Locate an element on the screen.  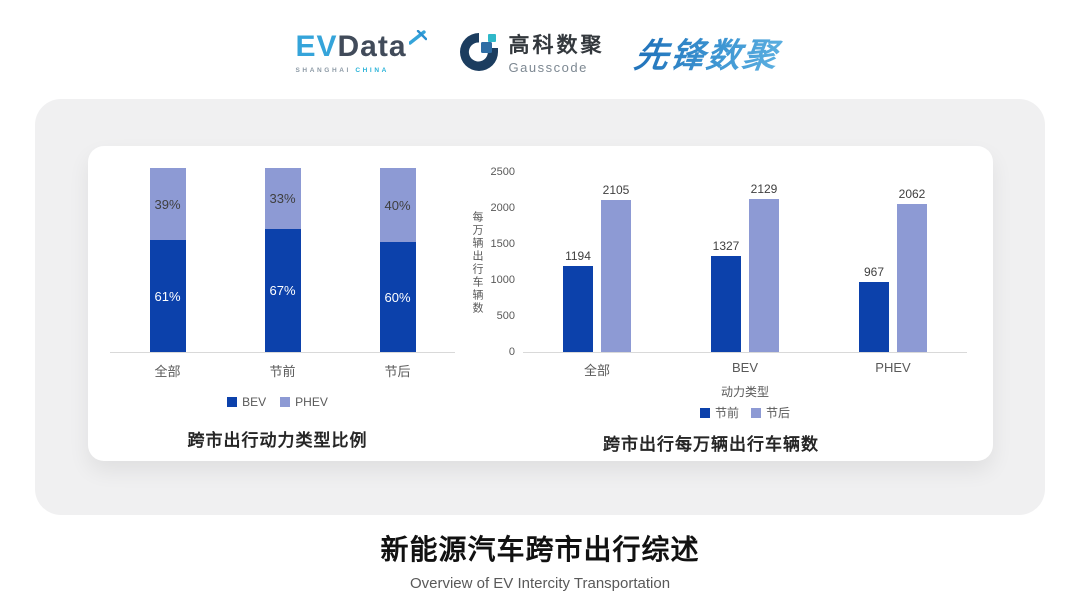
bar-column: 39% 61% is located at coordinates (167, 260).